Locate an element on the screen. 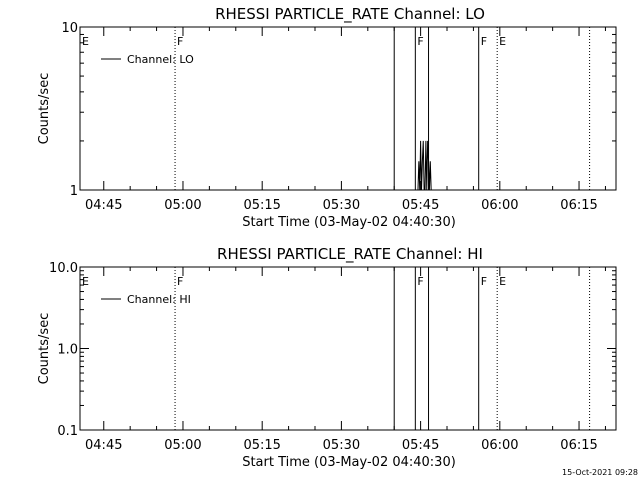 This screenshot has width=640, height=480. y-tick-label: 0.1 is located at coordinates (67, 431).